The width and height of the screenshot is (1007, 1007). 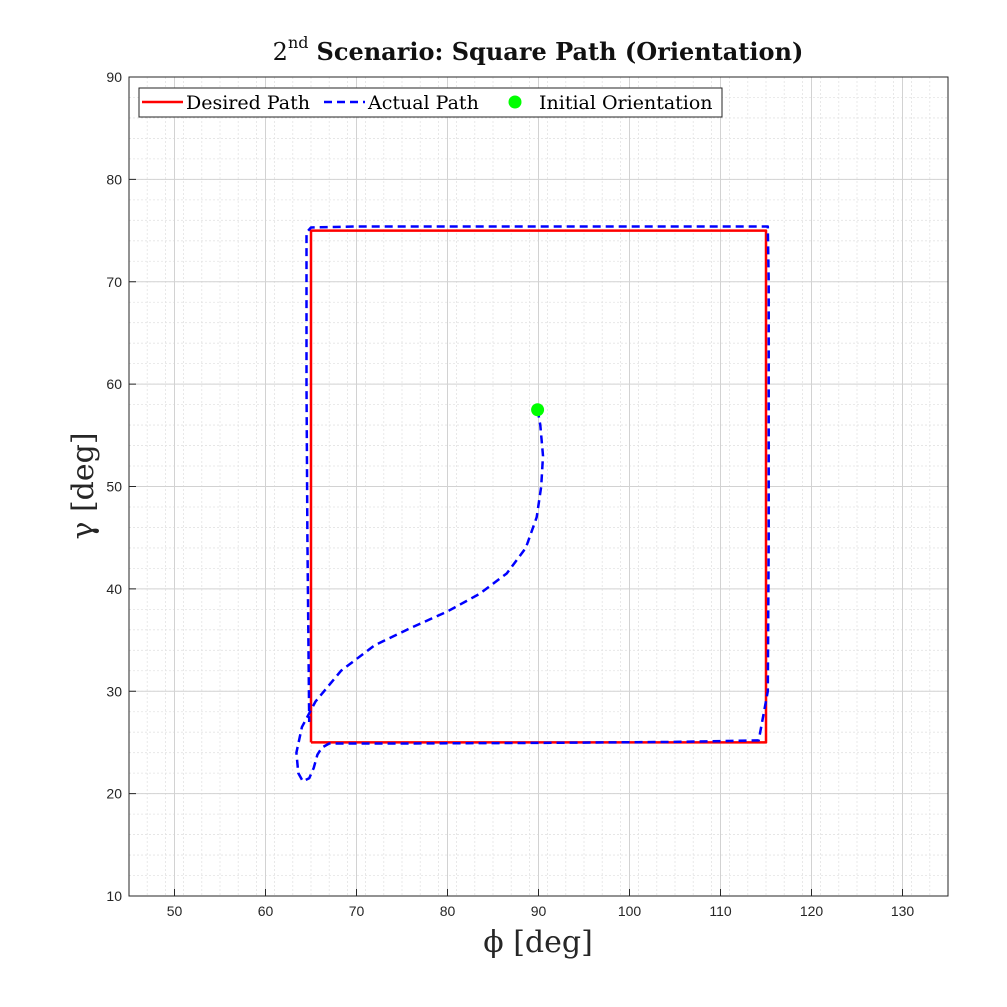 What do you see at coordinates (266, 911) in the screenshot?
I see `x-tick-label: 60` at bounding box center [266, 911].